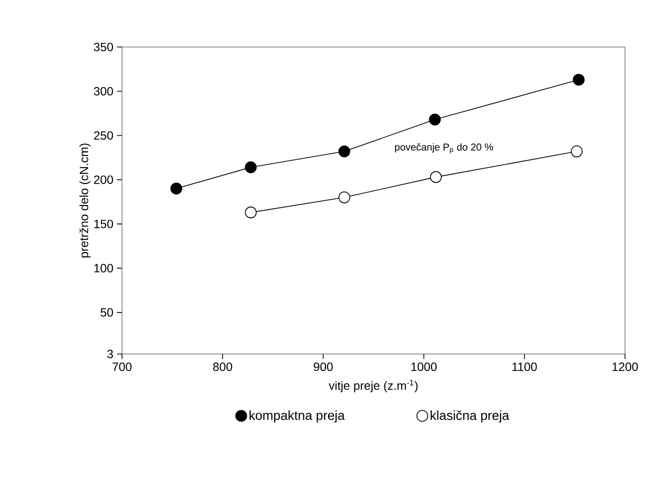  What do you see at coordinates (222, 367) in the screenshot?
I see `x-tick-label: 800` at bounding box center [222, 367].